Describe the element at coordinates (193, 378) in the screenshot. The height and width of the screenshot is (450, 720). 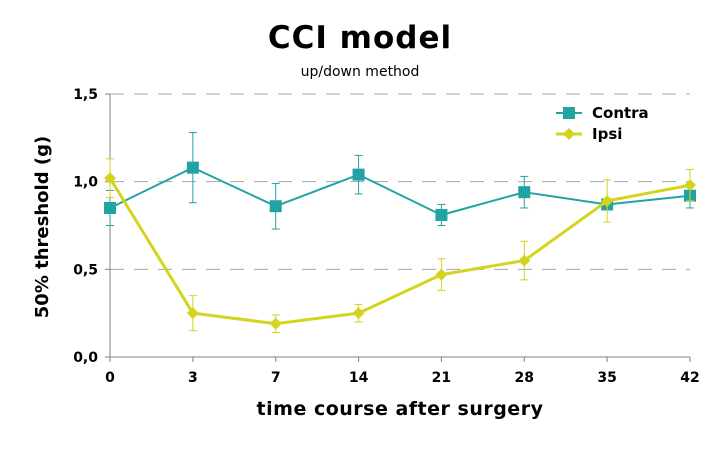
I see `x-tick-label: 3` at that location.